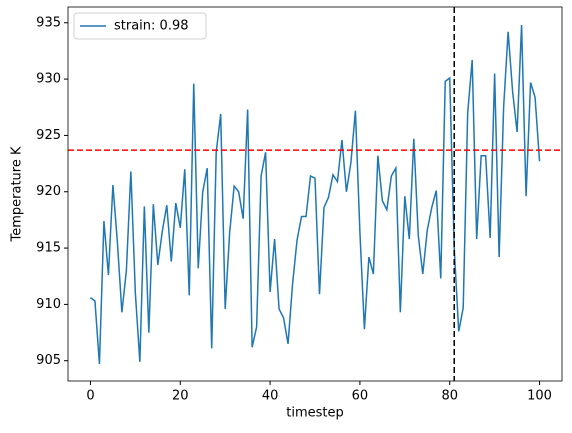 Image resolution: width=572 pixels, height=433 pixels. I want to click on y-axis-label: Temperature K, so click(17, 194).